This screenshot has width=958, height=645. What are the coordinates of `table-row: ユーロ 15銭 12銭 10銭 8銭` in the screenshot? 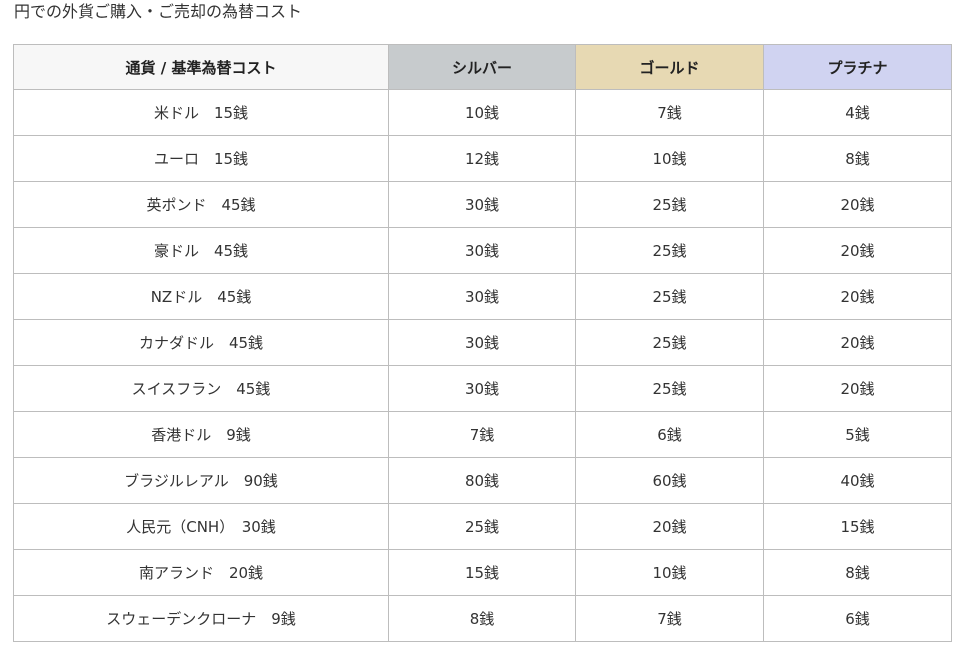 It's located at (482, 158).